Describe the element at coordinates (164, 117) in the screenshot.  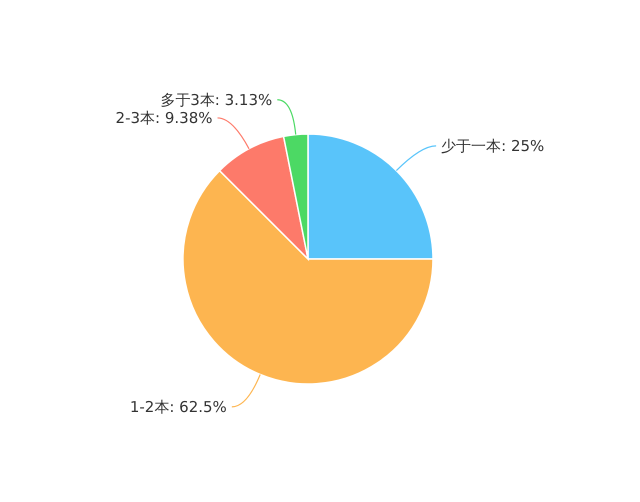
I see `slice-label: 2-3本: 9.38%` at that location.